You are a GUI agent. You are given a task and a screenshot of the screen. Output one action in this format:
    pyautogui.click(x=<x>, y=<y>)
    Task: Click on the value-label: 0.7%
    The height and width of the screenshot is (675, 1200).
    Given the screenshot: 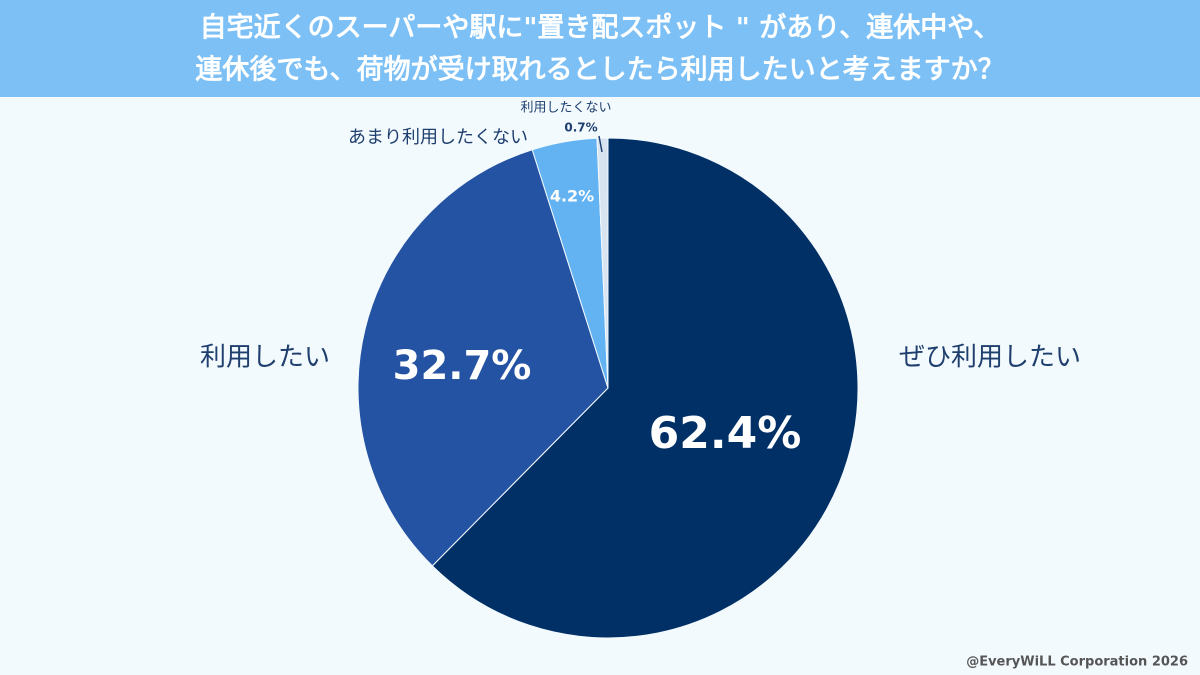 What is the action you would take?
    pyautogui.click(x=580, y=128)
    